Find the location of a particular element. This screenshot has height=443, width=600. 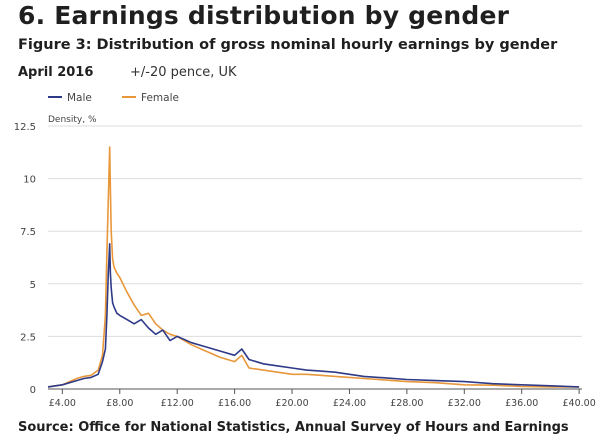

x-tick-label: £24.00 is located at coordinates (349, 403).